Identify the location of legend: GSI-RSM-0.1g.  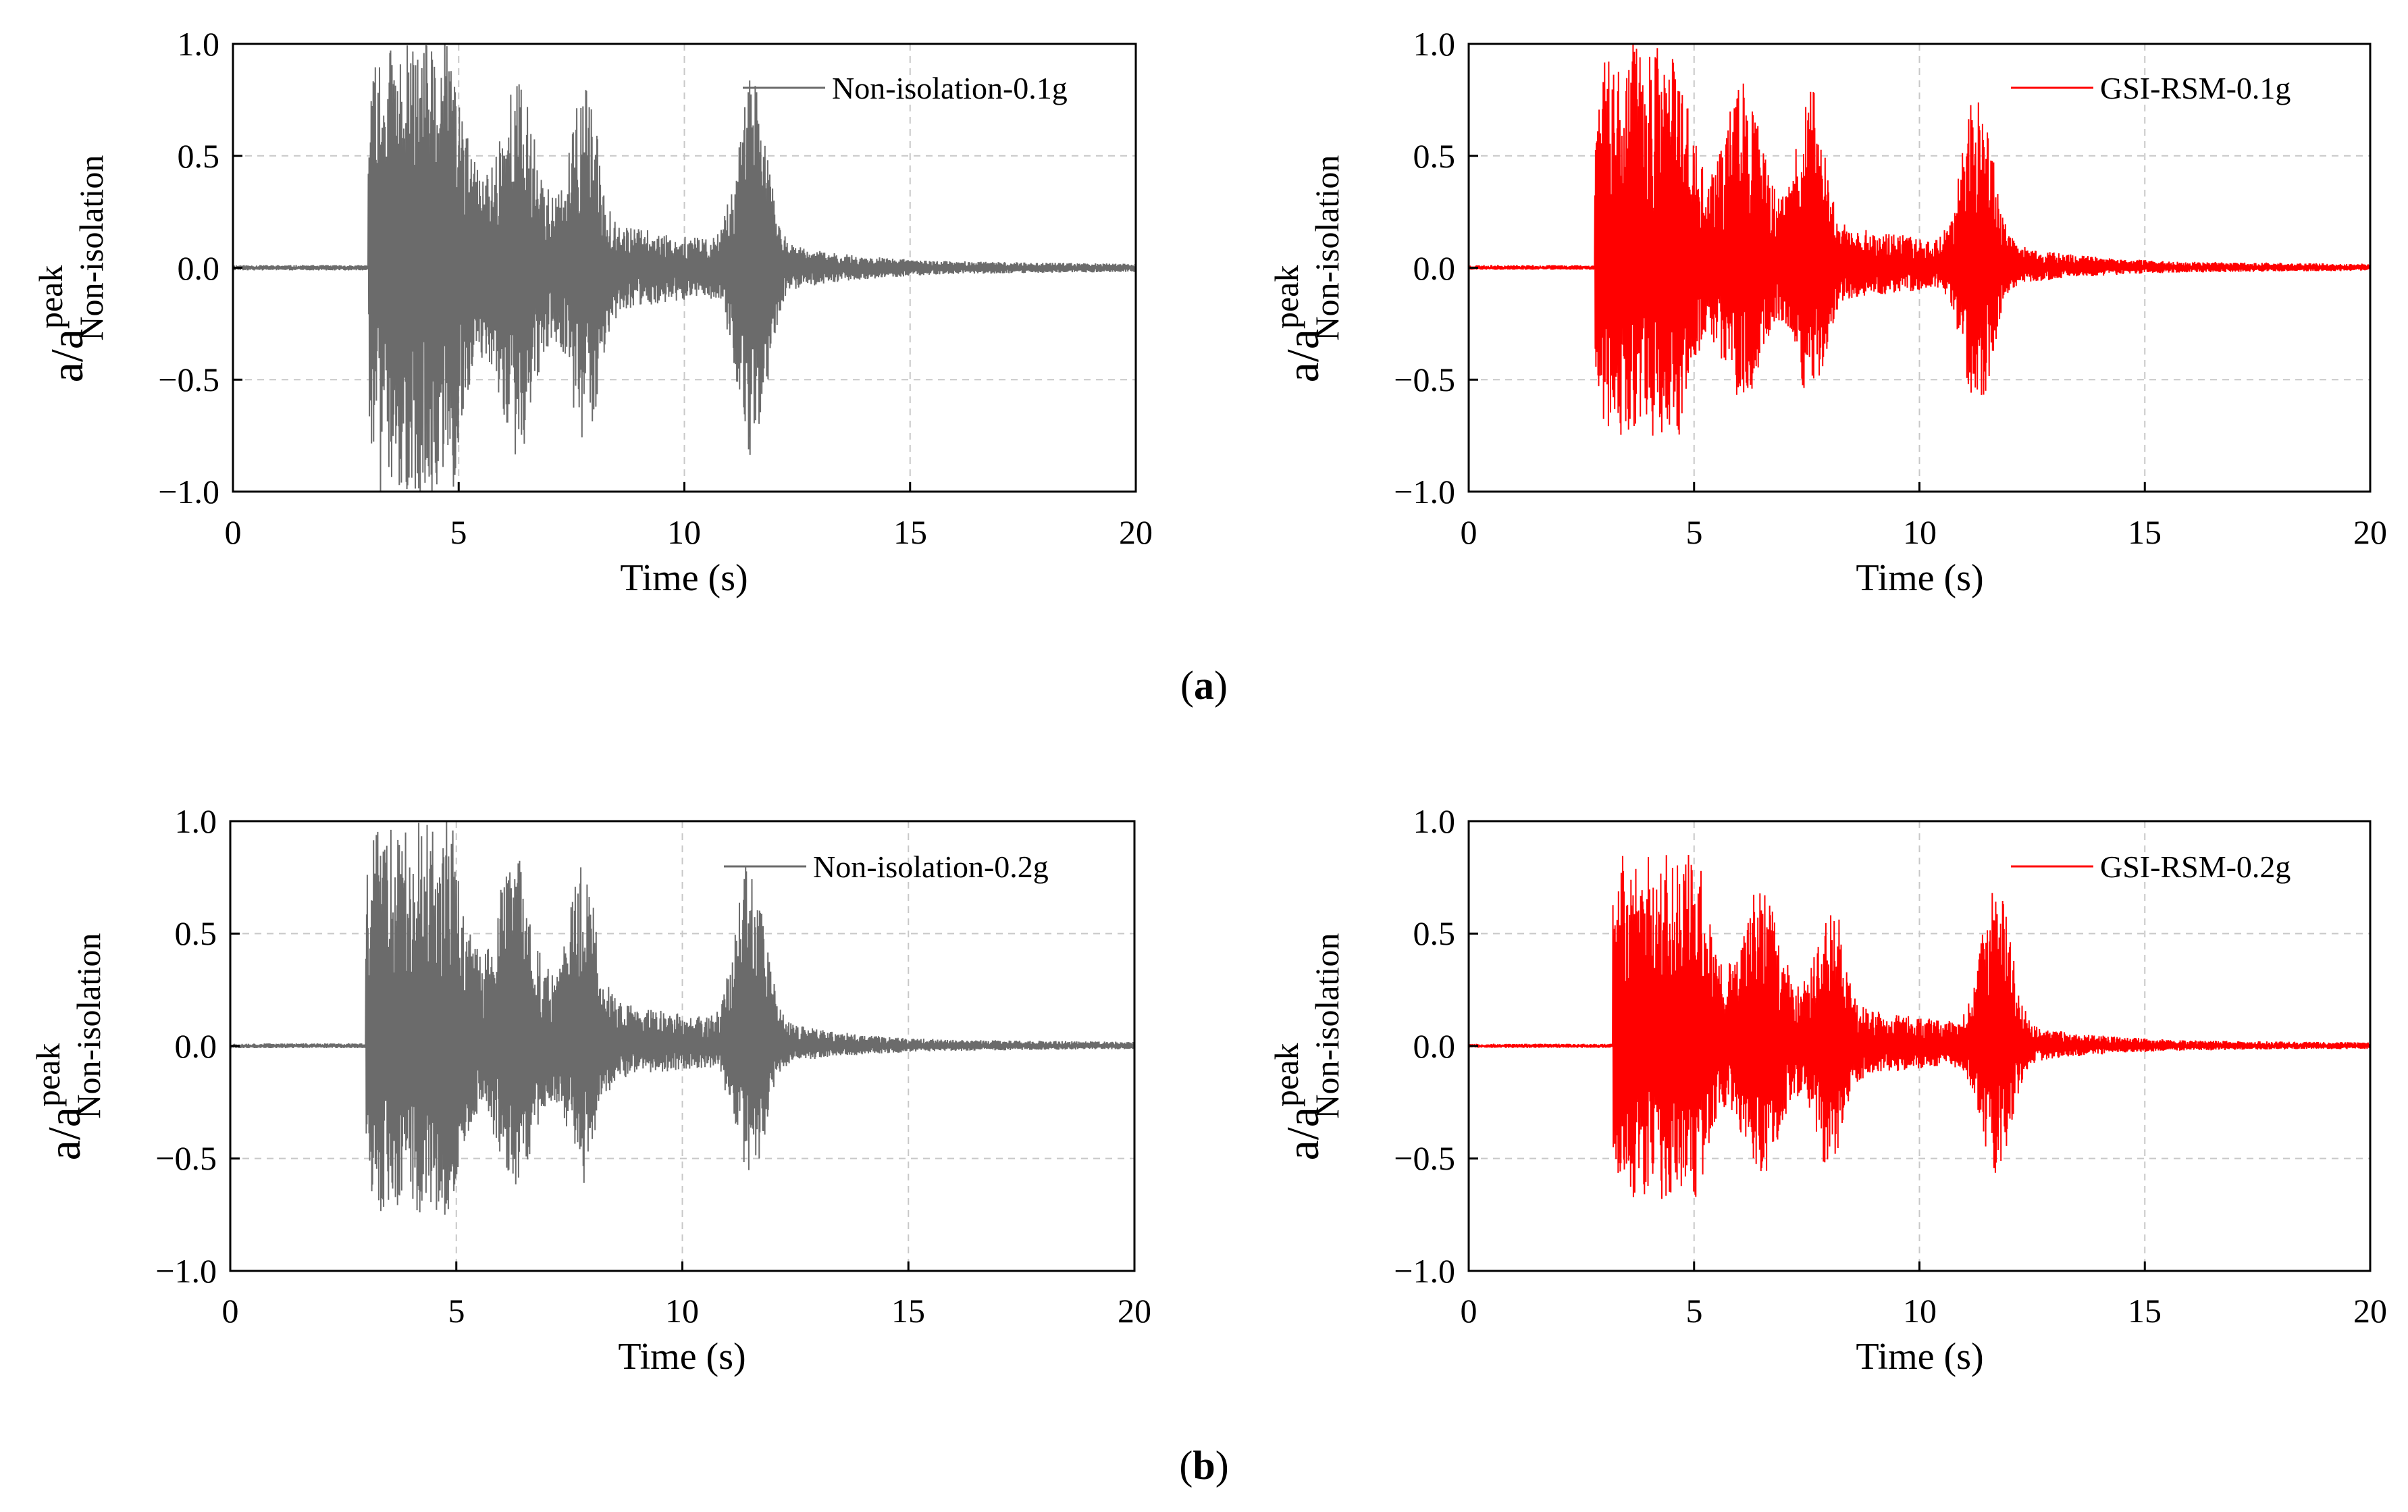
(2151, 88).